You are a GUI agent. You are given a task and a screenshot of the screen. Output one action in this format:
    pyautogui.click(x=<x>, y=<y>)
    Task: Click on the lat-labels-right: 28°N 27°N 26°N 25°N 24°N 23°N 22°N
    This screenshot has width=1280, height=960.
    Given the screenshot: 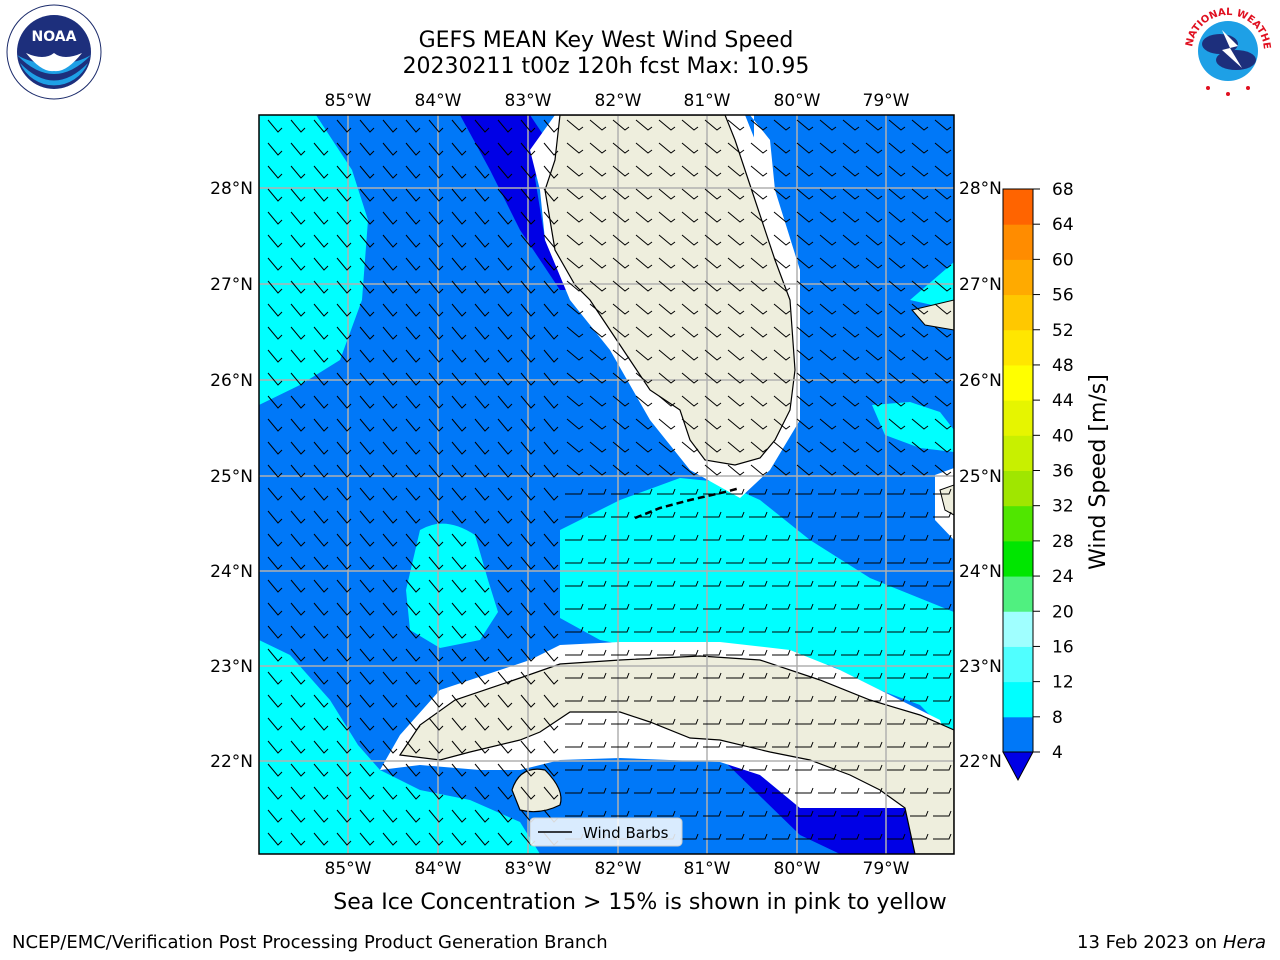 What is the action you would take?
    pyautogui.click(x=980, y=475)
    